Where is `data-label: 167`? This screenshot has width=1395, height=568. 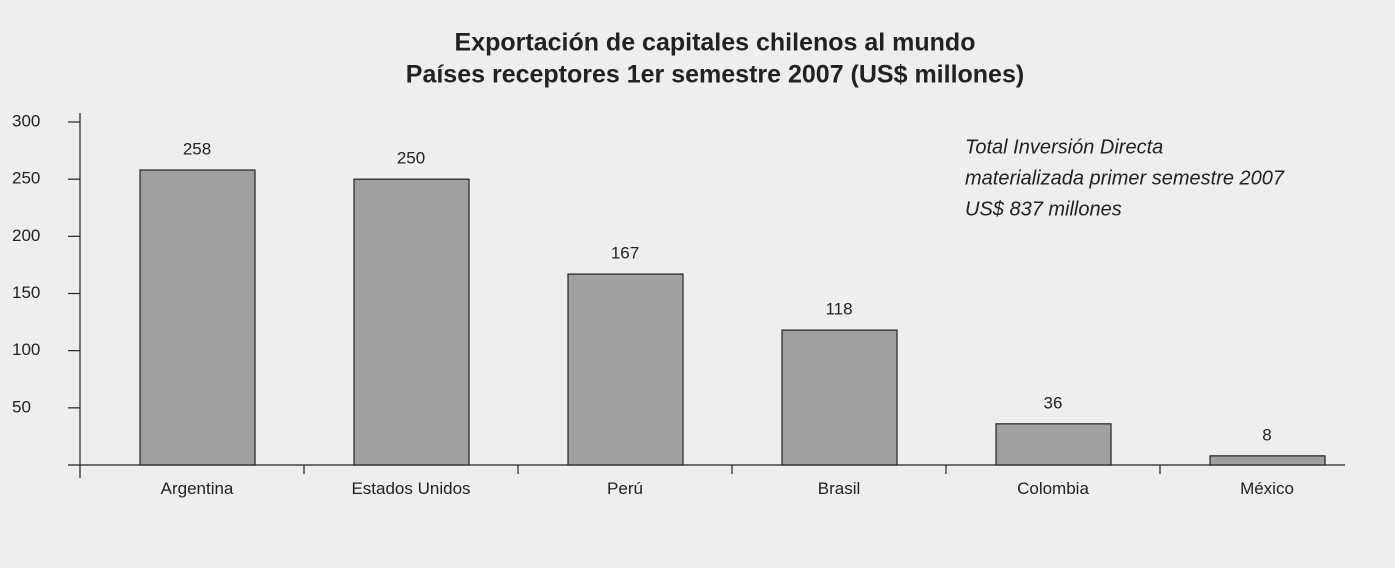
data-label: 167 is located at coordinates (625, 253).